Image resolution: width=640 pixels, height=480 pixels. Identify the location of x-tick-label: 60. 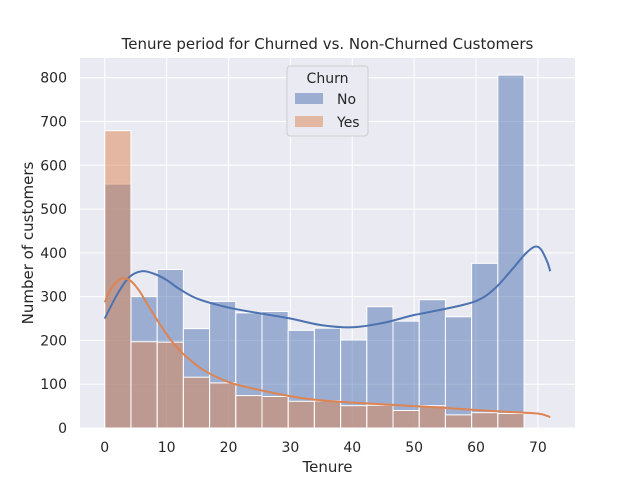
(476, 448).